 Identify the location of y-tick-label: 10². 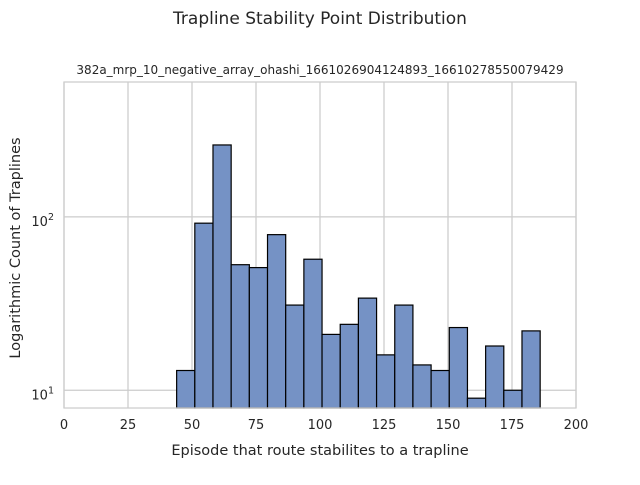
(42, 221).